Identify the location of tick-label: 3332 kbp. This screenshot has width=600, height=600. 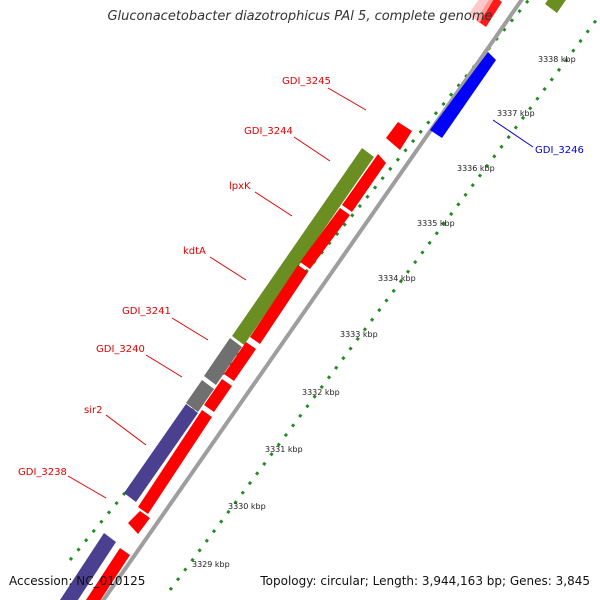
(321, 392).